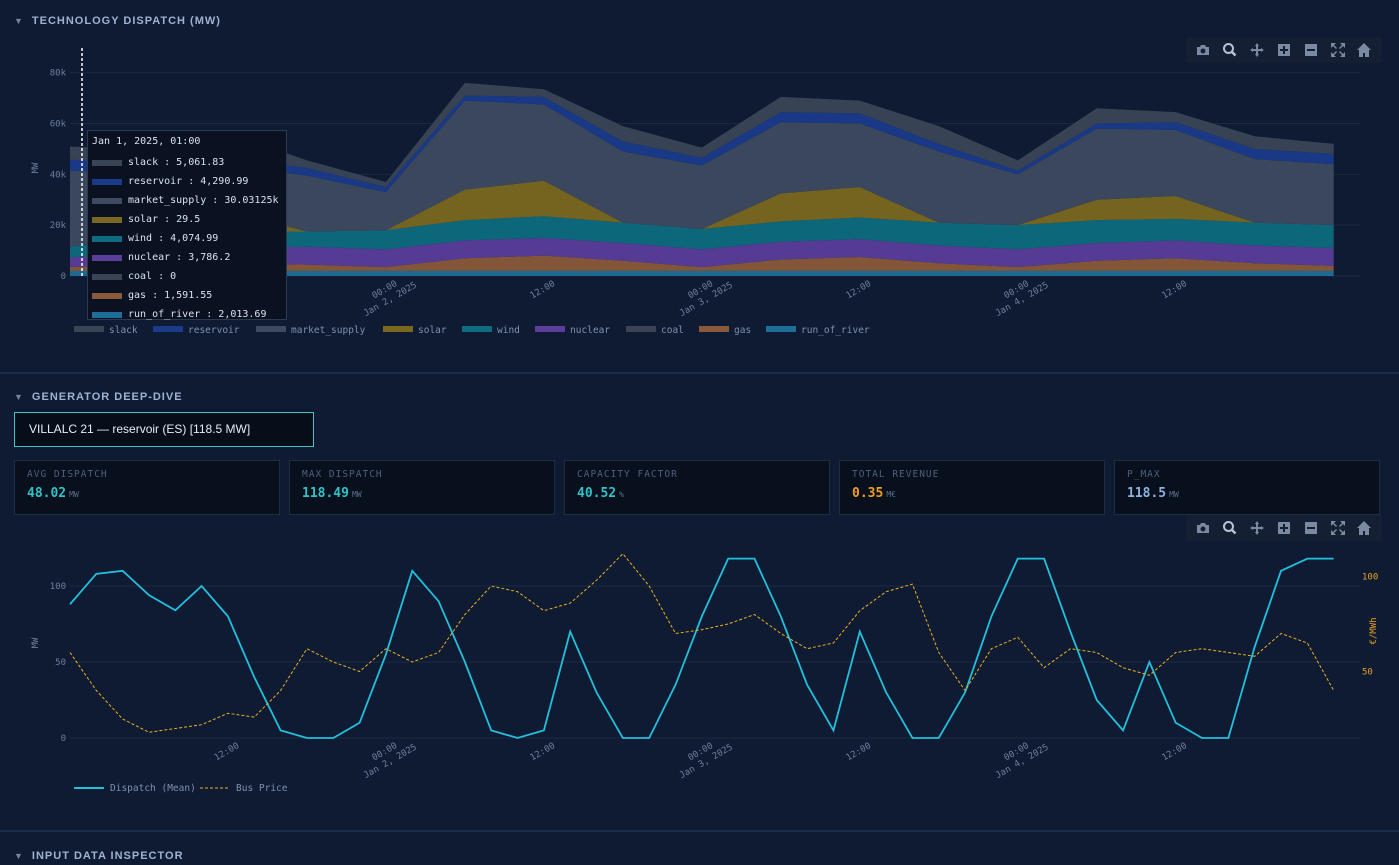 The image size is (1399, 865). I want to click on generator-select: VILLALC 21 — reservoir (ES) [118.5 MW], so click(164, 429).